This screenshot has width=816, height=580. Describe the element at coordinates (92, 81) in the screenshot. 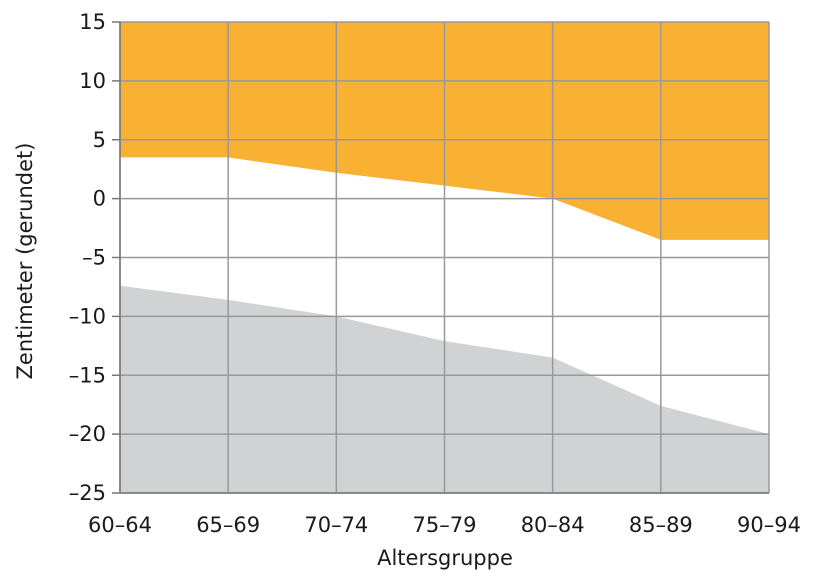

I see `y-tick-label: 10` at that location.